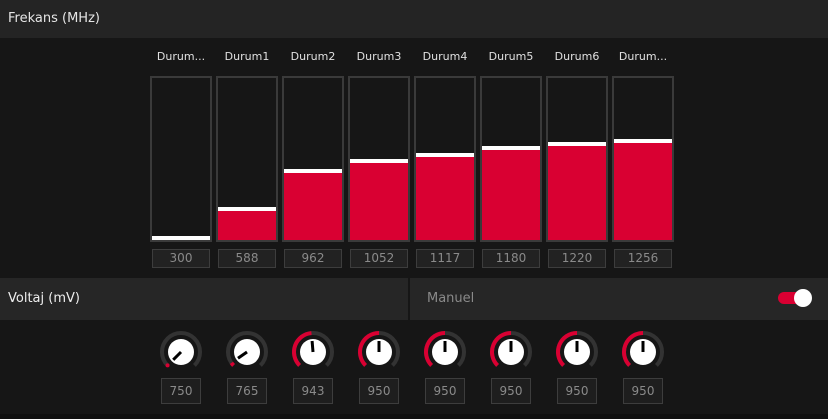 This screenshot has height=419, width=828. What do you see at coordinates (44, 298) in the screenshot?
I see `voltage-title: Voltaj (mV)` at bounding box center [44, 298].